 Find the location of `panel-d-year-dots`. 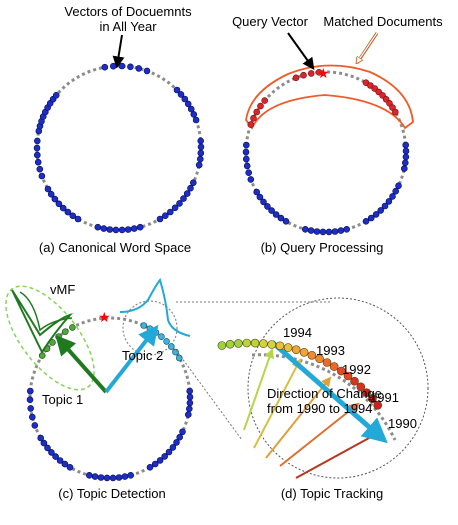

panel-d-year-dots is located at coordinates (300, 374).